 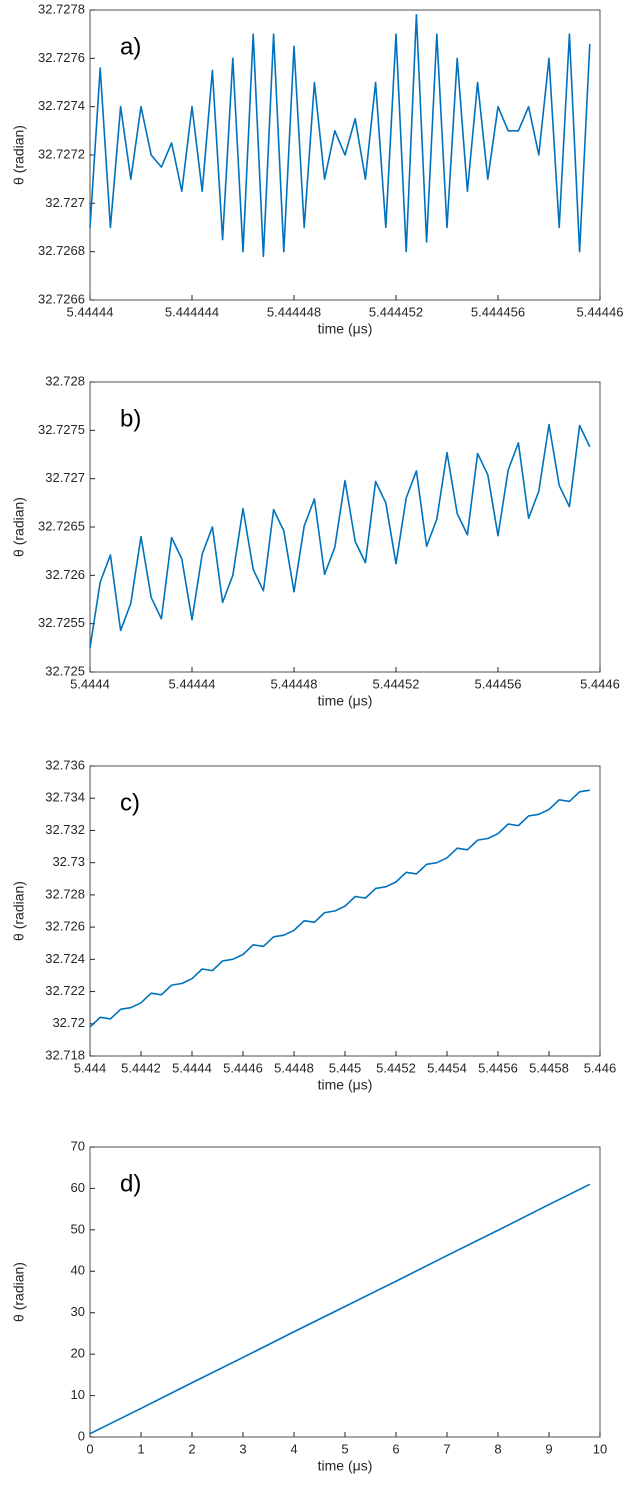 What do you see at coordinates (141, 1067) in the screenshot?
I see `x-tick-label: 5.4442` at bounding box center [141, 1067].